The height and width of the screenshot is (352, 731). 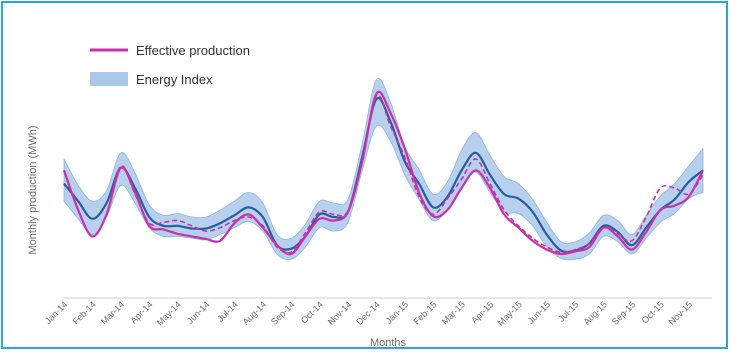 I want to click on x-tick-label: Dec-14, so click(x=368, y=313).